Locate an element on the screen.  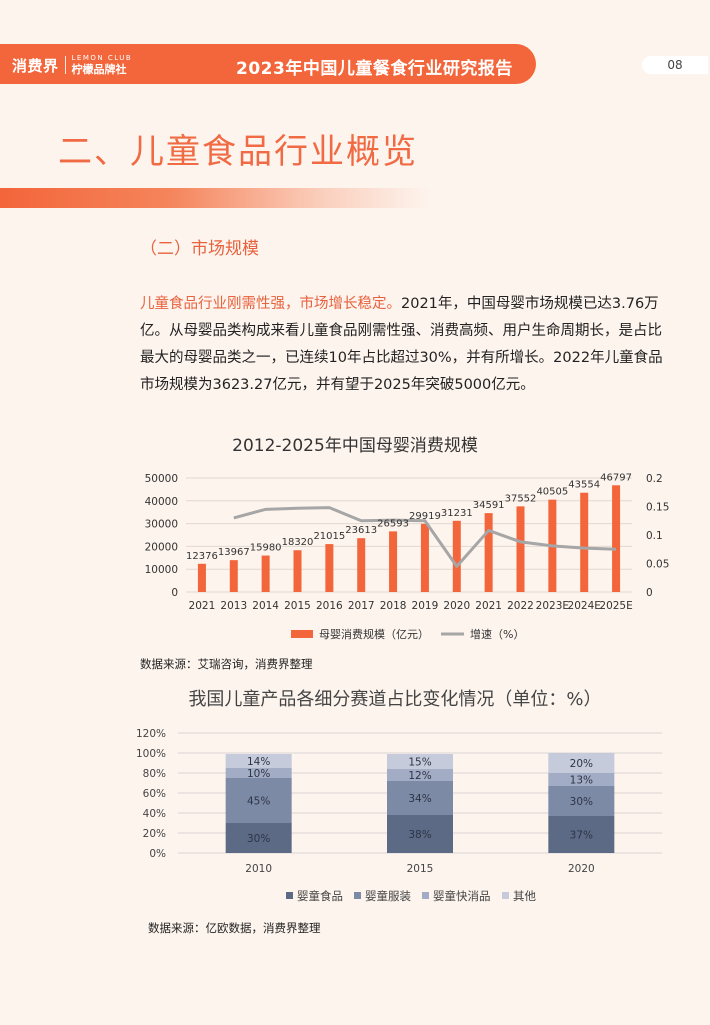
segment-value-label: 13% is located at coordinates (581, 781).